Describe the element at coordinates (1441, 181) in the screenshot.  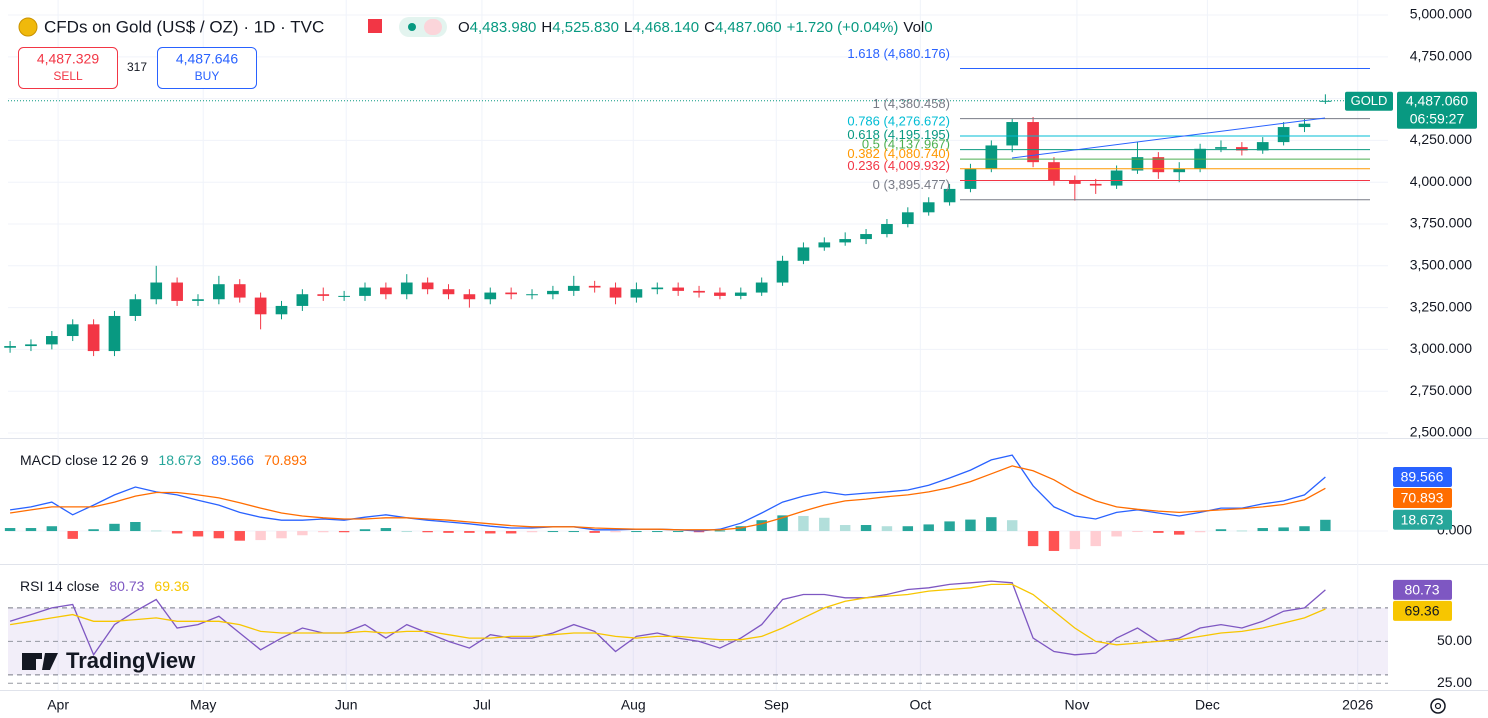
I see `y-tick-label: 4,000.000` at that location.